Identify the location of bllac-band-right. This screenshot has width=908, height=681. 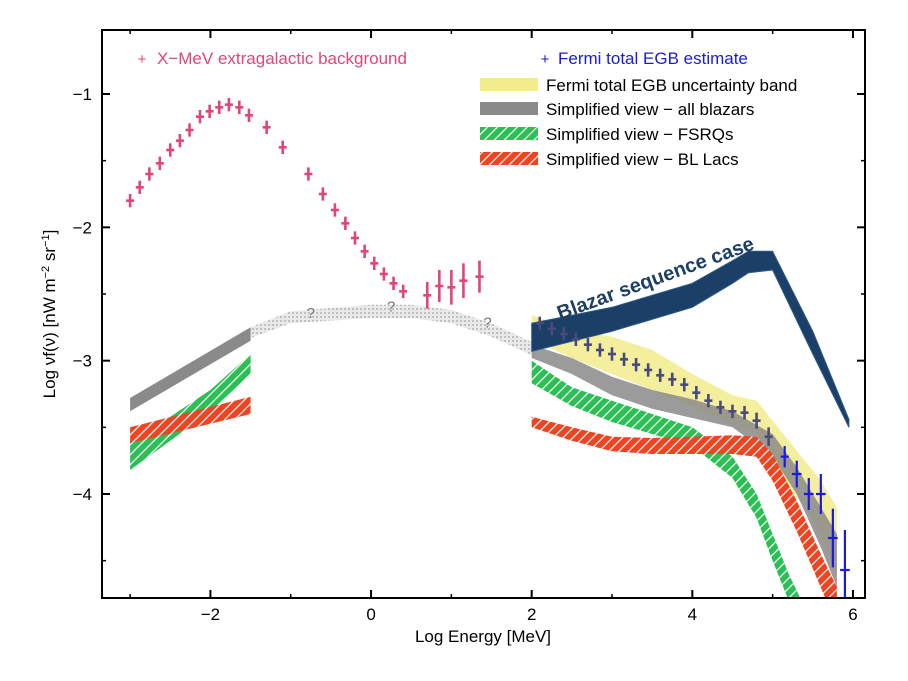
(684, 507).